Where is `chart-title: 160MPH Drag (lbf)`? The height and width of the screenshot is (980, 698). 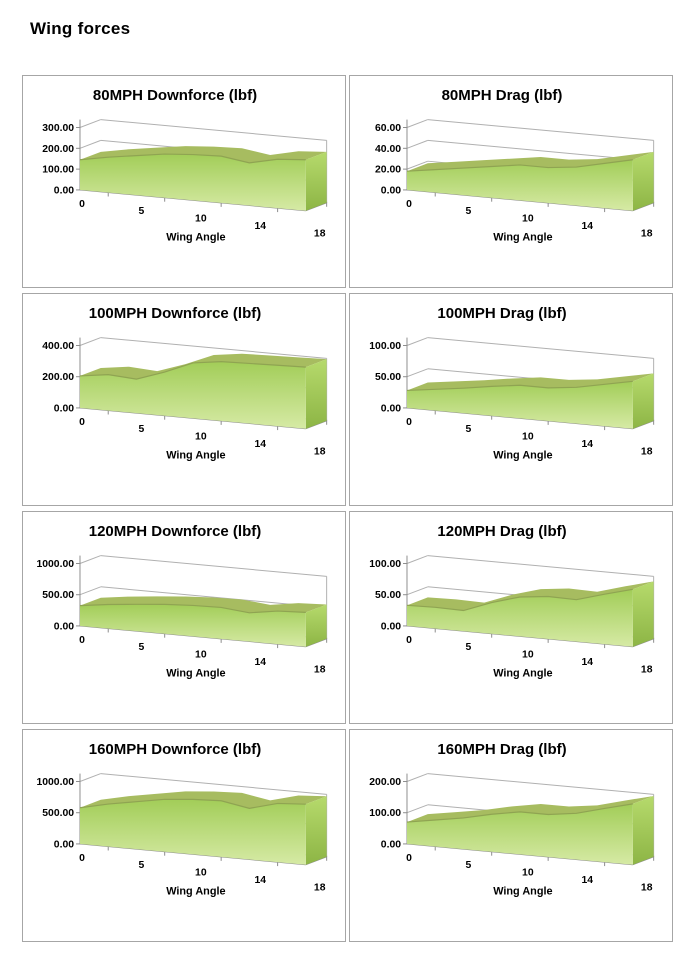 chart-title: 160MPH Drag (lbf) is located at coordinates (502, 749).